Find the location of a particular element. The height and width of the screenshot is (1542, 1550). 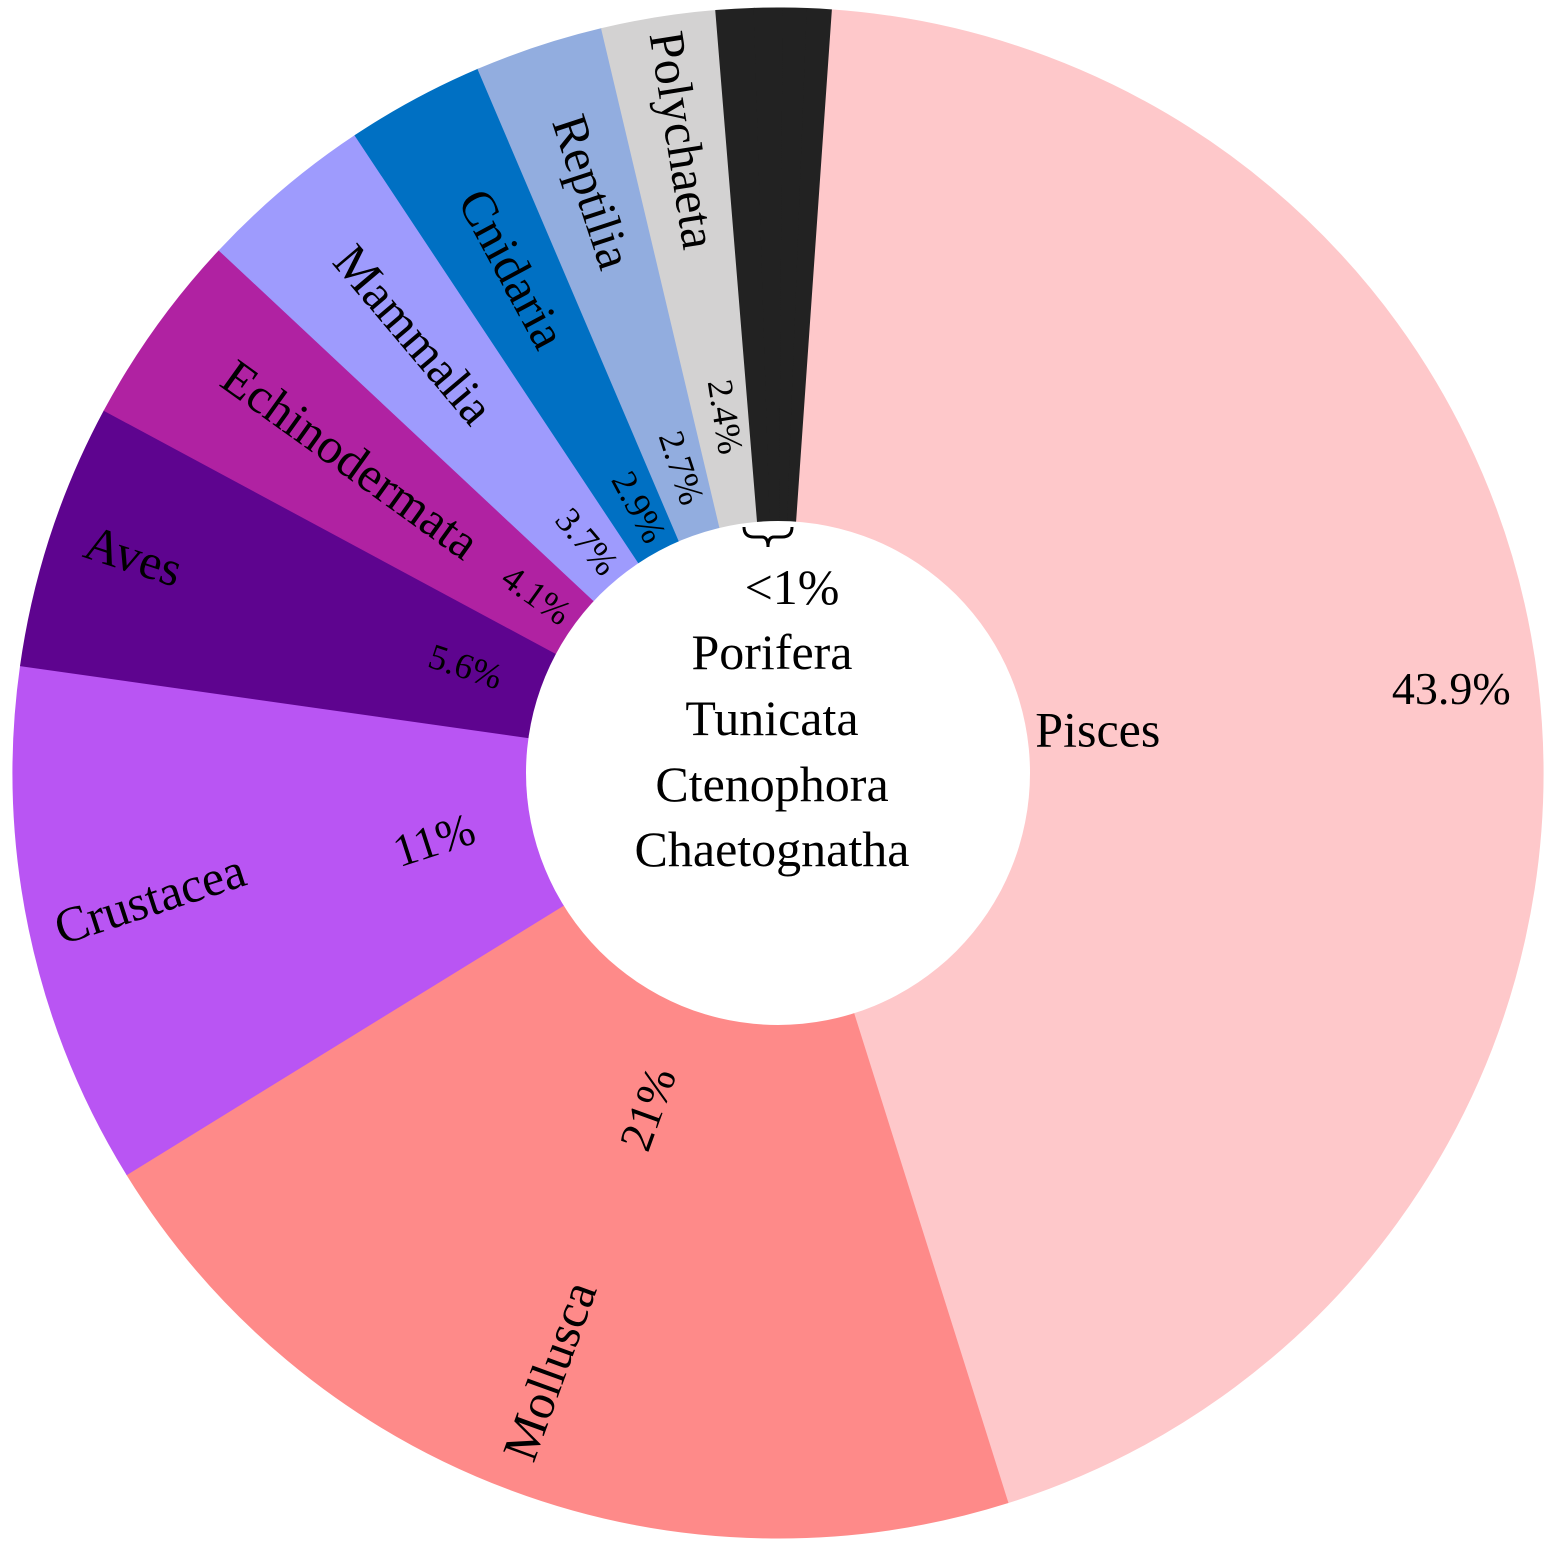

slice-value-pisces: 43.9% is located at coordinates (1451, 688).